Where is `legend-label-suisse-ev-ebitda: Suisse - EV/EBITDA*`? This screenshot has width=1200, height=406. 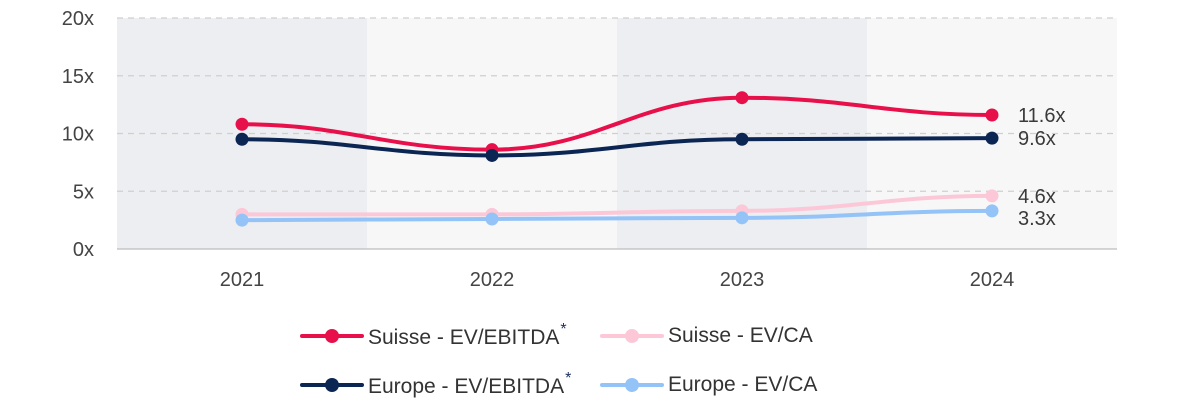 legend-label-suisse-ev-ebitda: Suisse - EV/EBITDA* is located at coordinates (467, 335).